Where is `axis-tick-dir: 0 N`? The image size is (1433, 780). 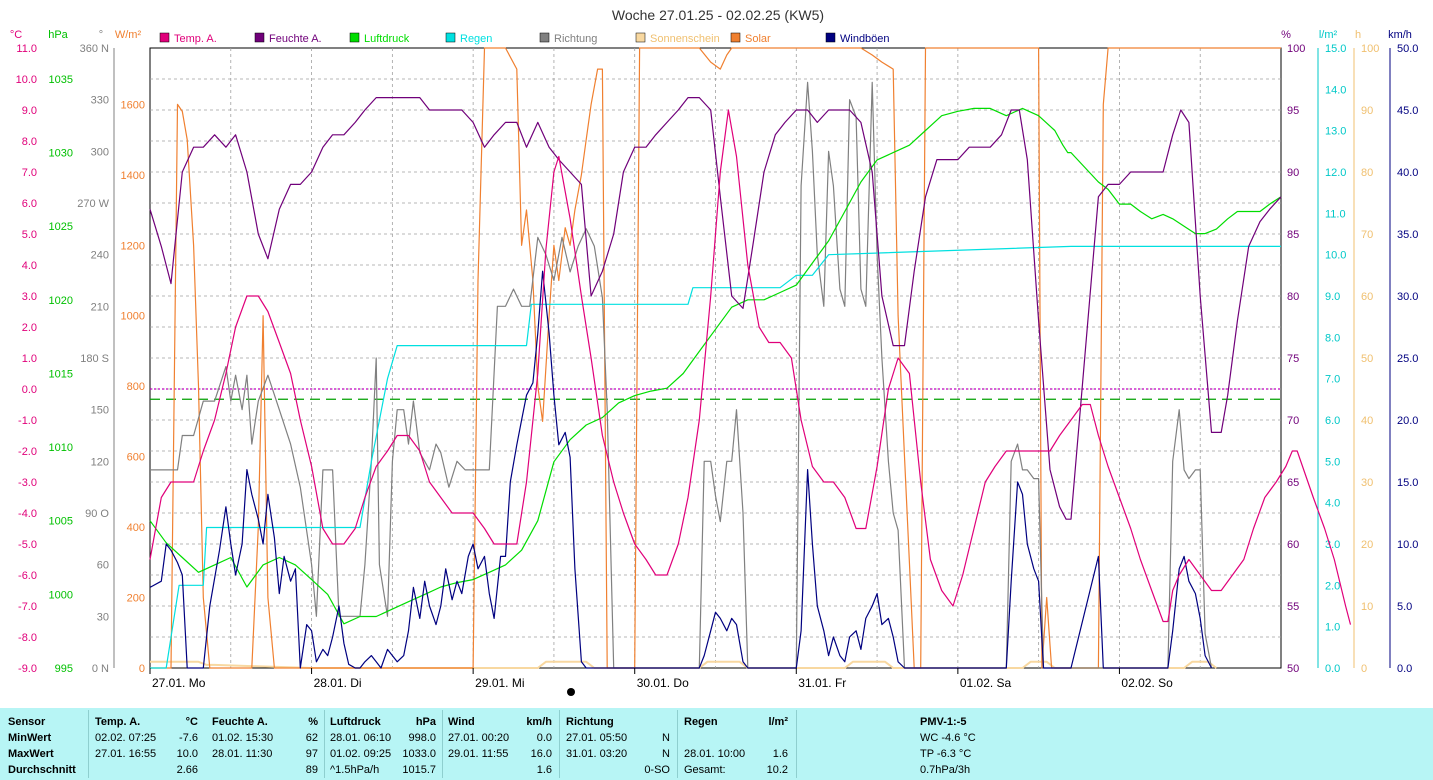 axis-tick-dir: 0 N is located at coordinates (100, 669).